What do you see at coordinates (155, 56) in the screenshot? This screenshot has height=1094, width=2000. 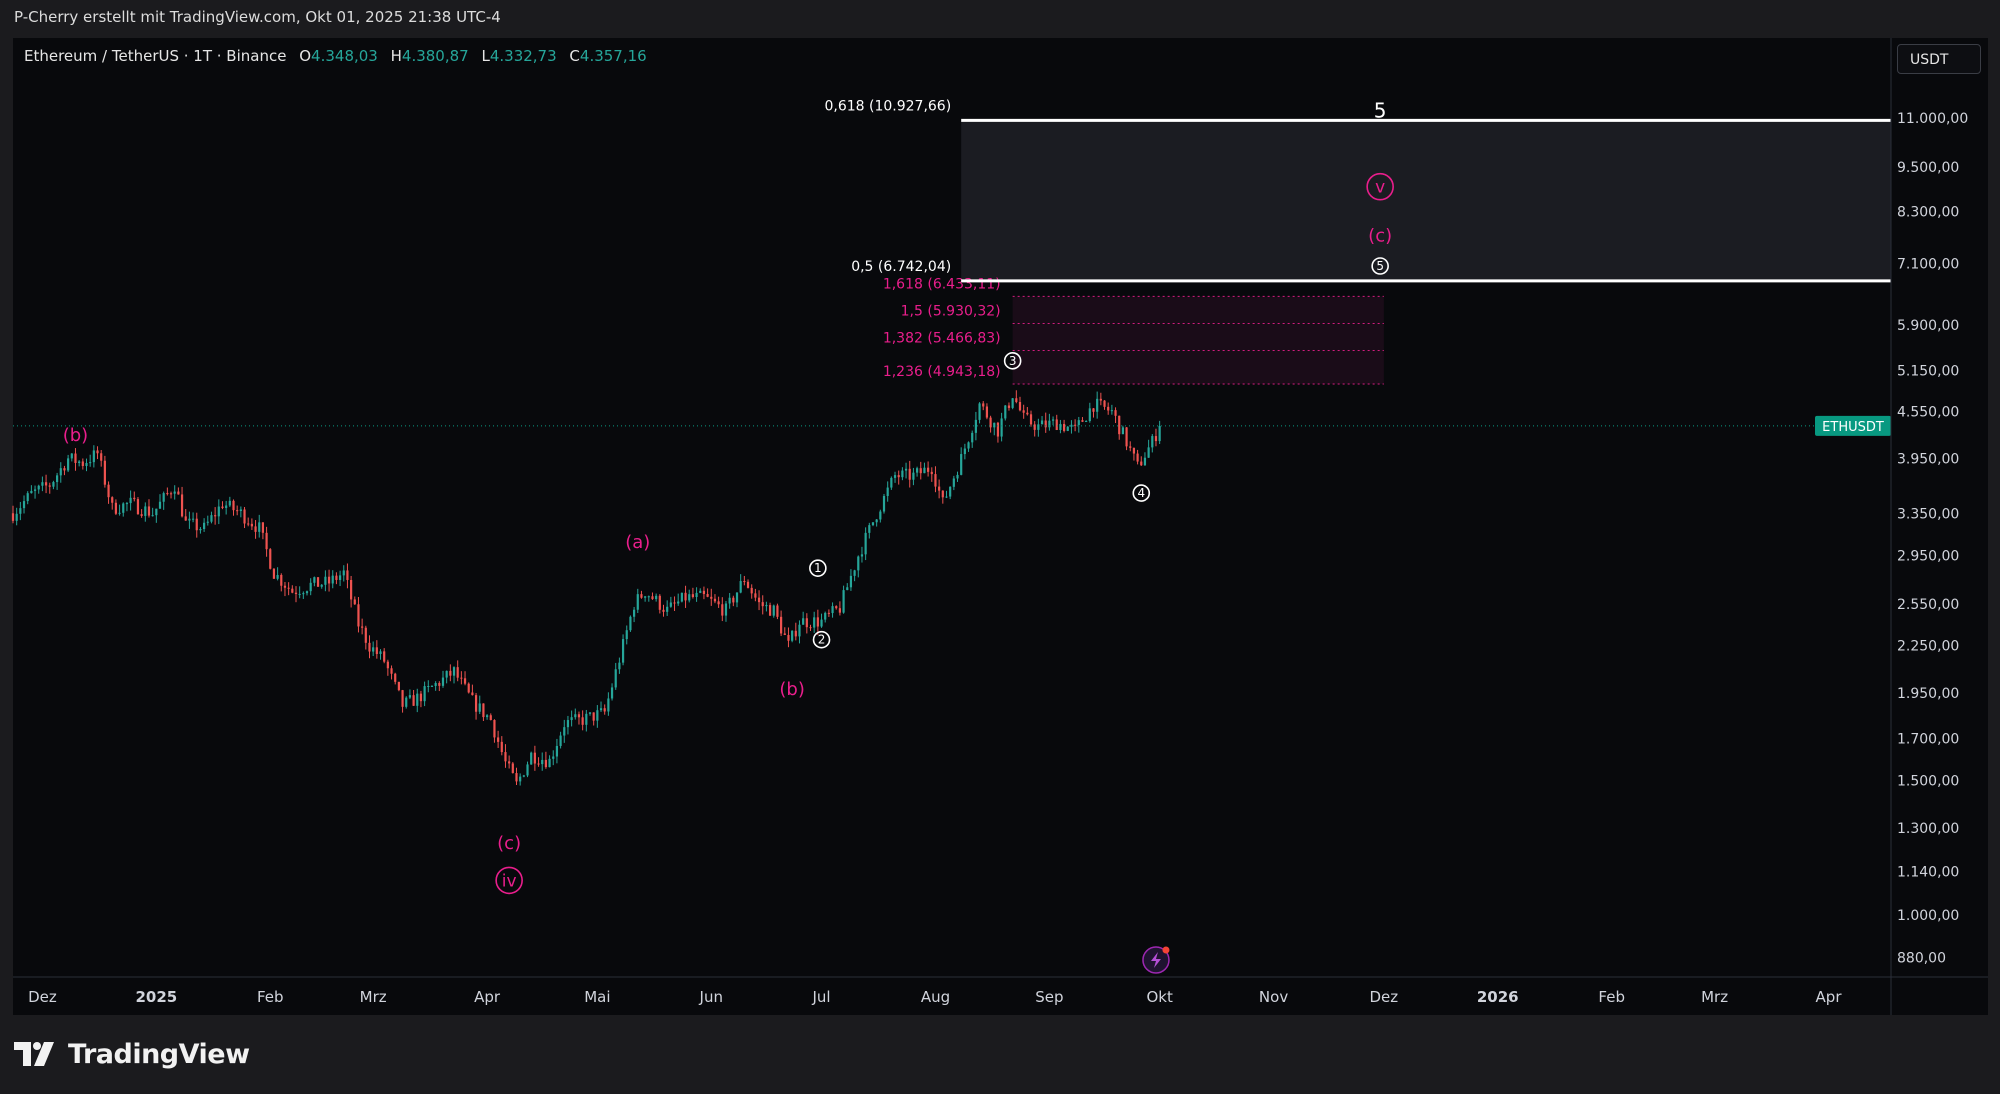 I see `symbol-title: Ethereum / TetherUS · 1T · Binance` at bounding box center [155, 56].